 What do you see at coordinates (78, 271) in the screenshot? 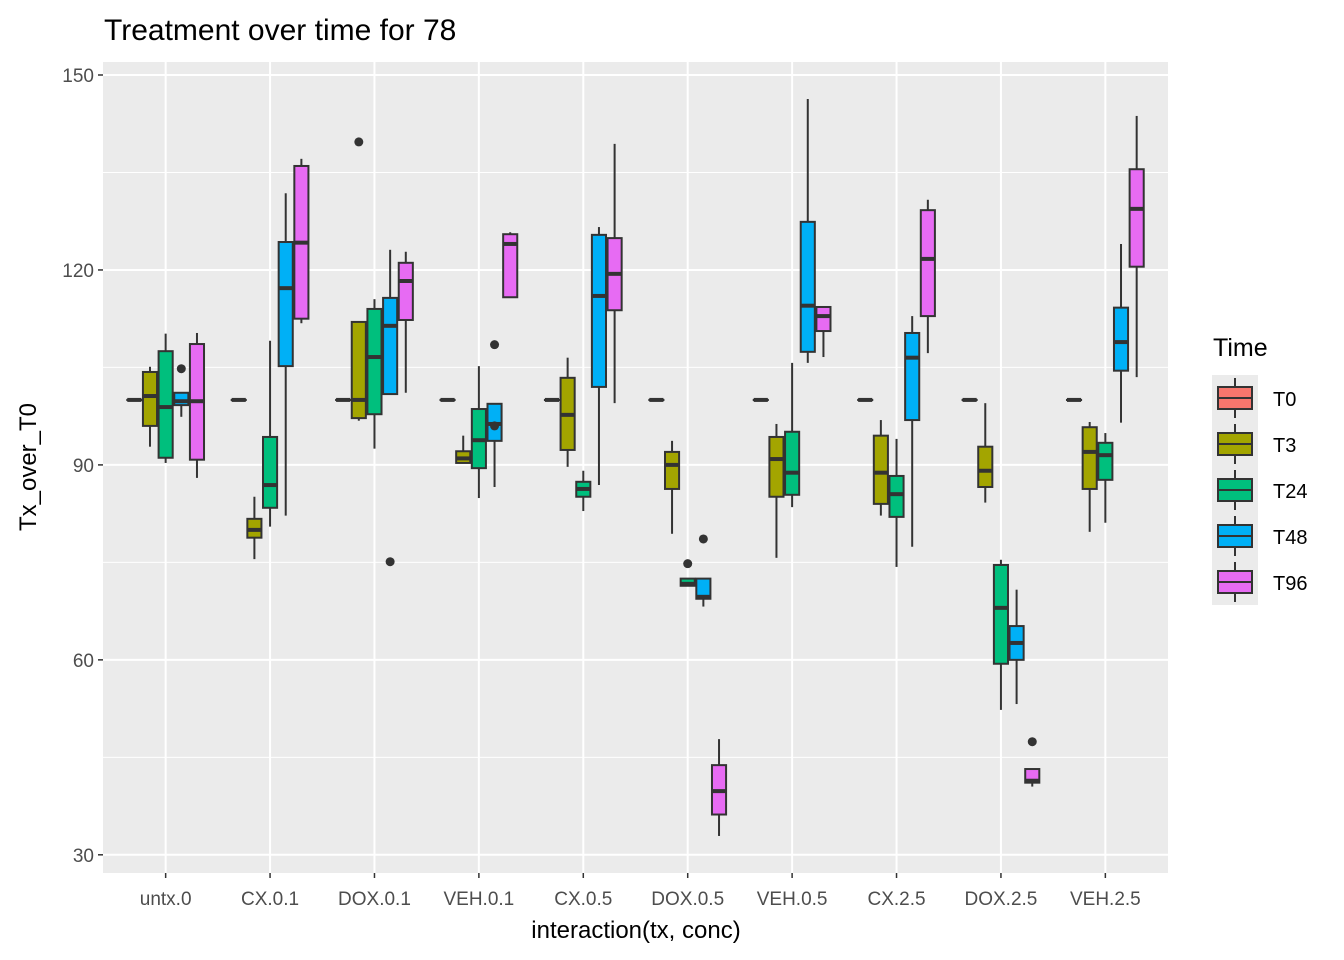
I see `y-tick-label: 120` at bounding box center [78, 271].